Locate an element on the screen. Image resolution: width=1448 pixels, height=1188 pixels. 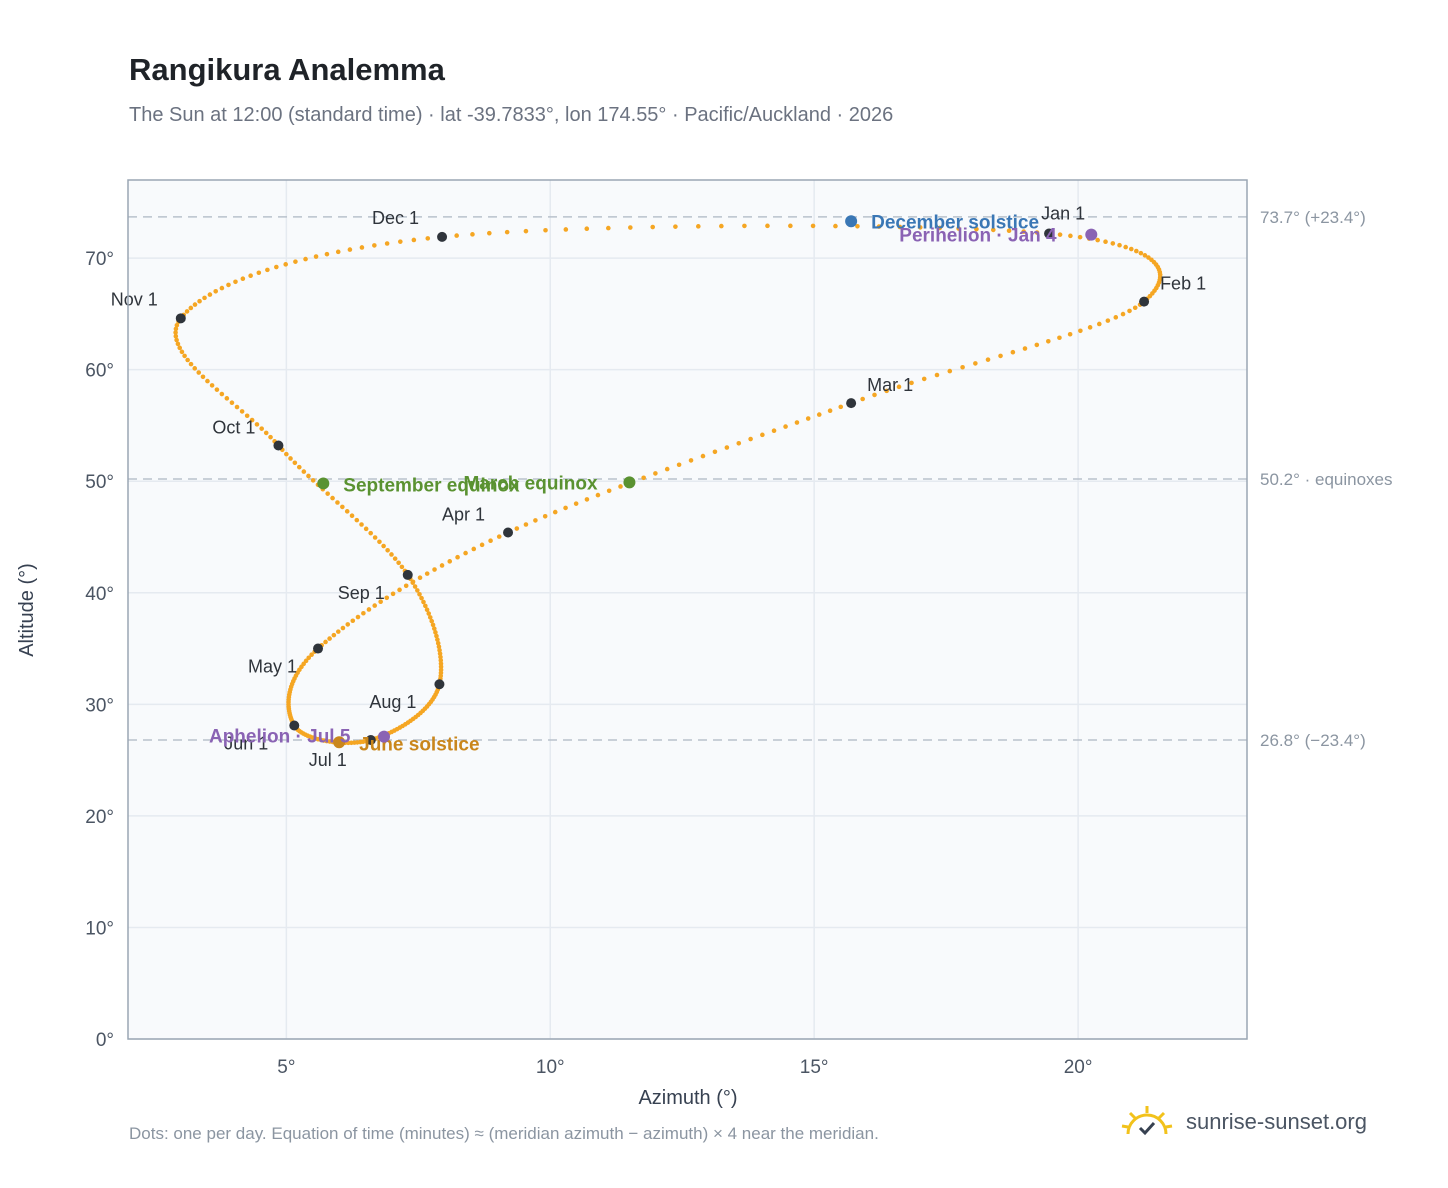
x-tick-label: 10° is located at coordinates (550, 1067).